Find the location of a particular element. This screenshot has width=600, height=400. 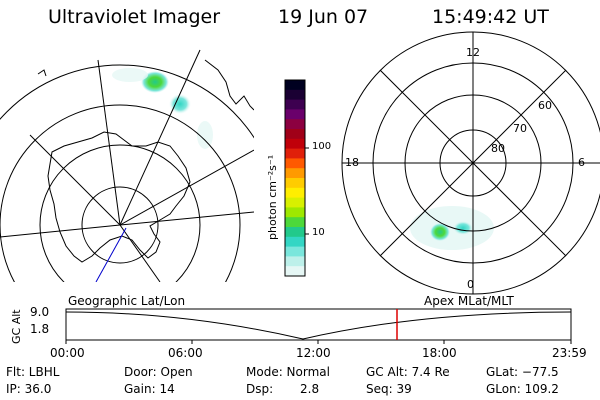

door-status: Door: Open is located at coordinates (158, 372).